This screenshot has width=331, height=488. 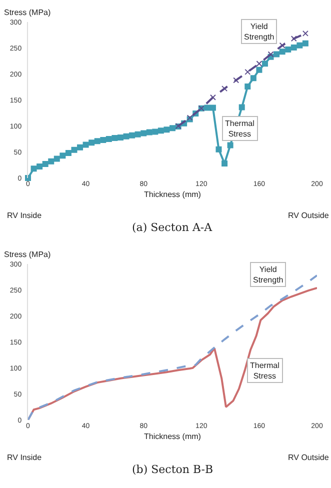 I want to click on text: (a) Secton A-A, so click(x=173, y=227).